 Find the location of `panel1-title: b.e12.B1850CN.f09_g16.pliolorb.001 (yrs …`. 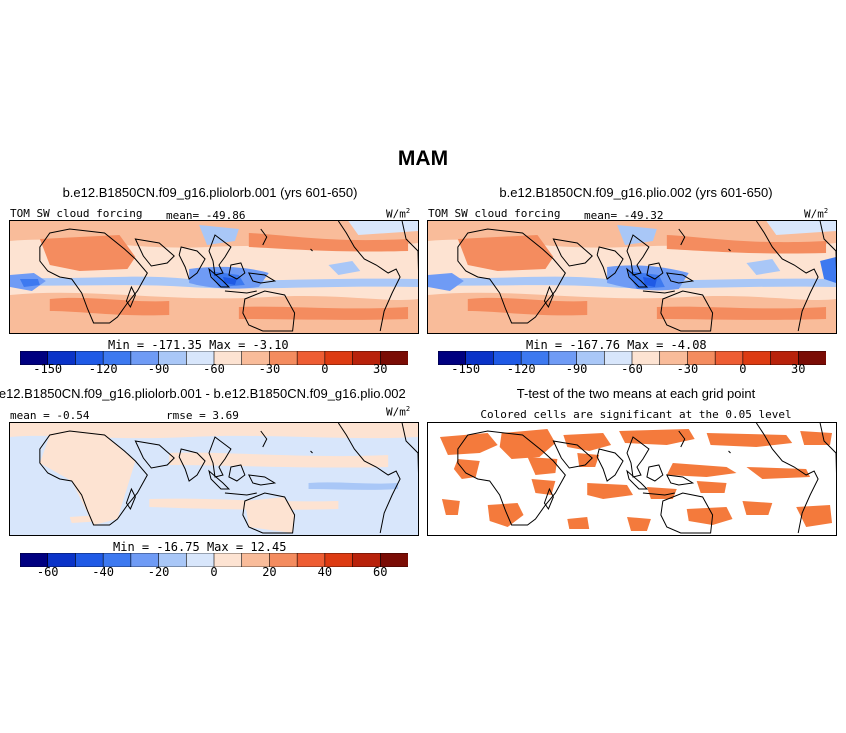

panel1-title: b.e12.B1850CN.f09_g16.pliolorb.001 (yrs … is located at coordinates (210, 192).